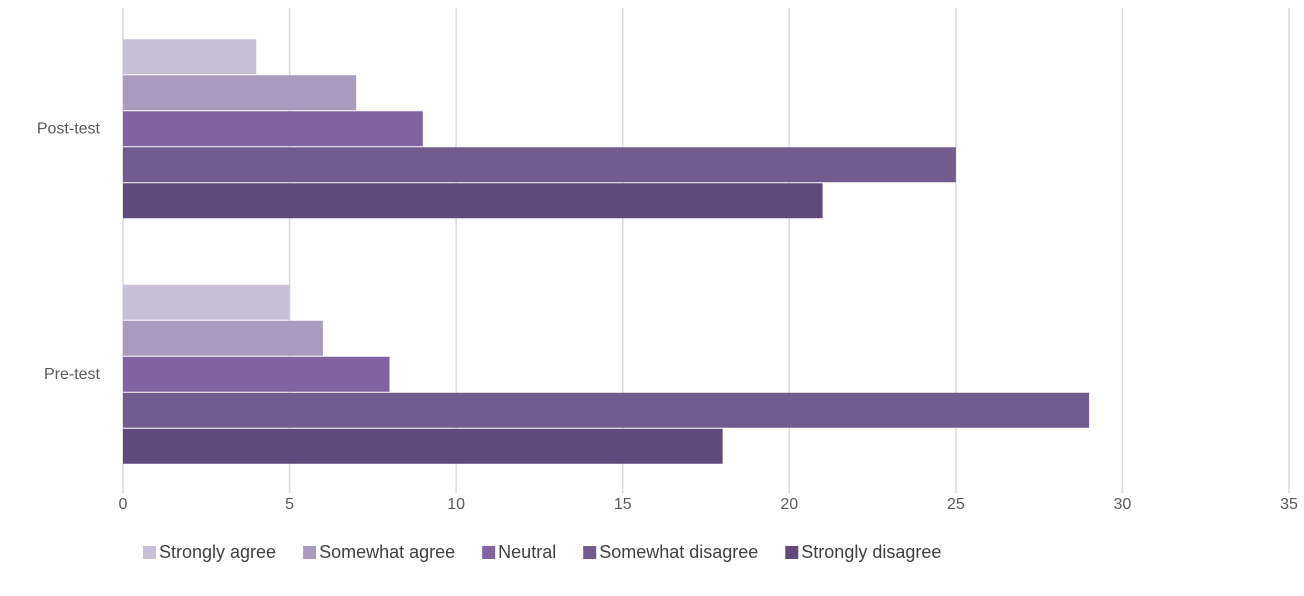  What do you see at coordinates (387, 552) in the screenshot?
I see `legend-label: Somewhat agree` at bounding box center [387, 552].